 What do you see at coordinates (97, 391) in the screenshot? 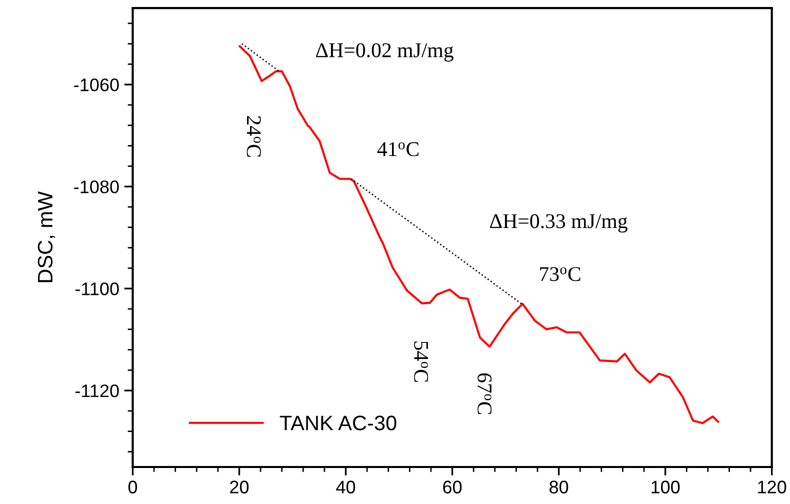
I see `y-tick-label: -1120` at bounding box center [97, 391].